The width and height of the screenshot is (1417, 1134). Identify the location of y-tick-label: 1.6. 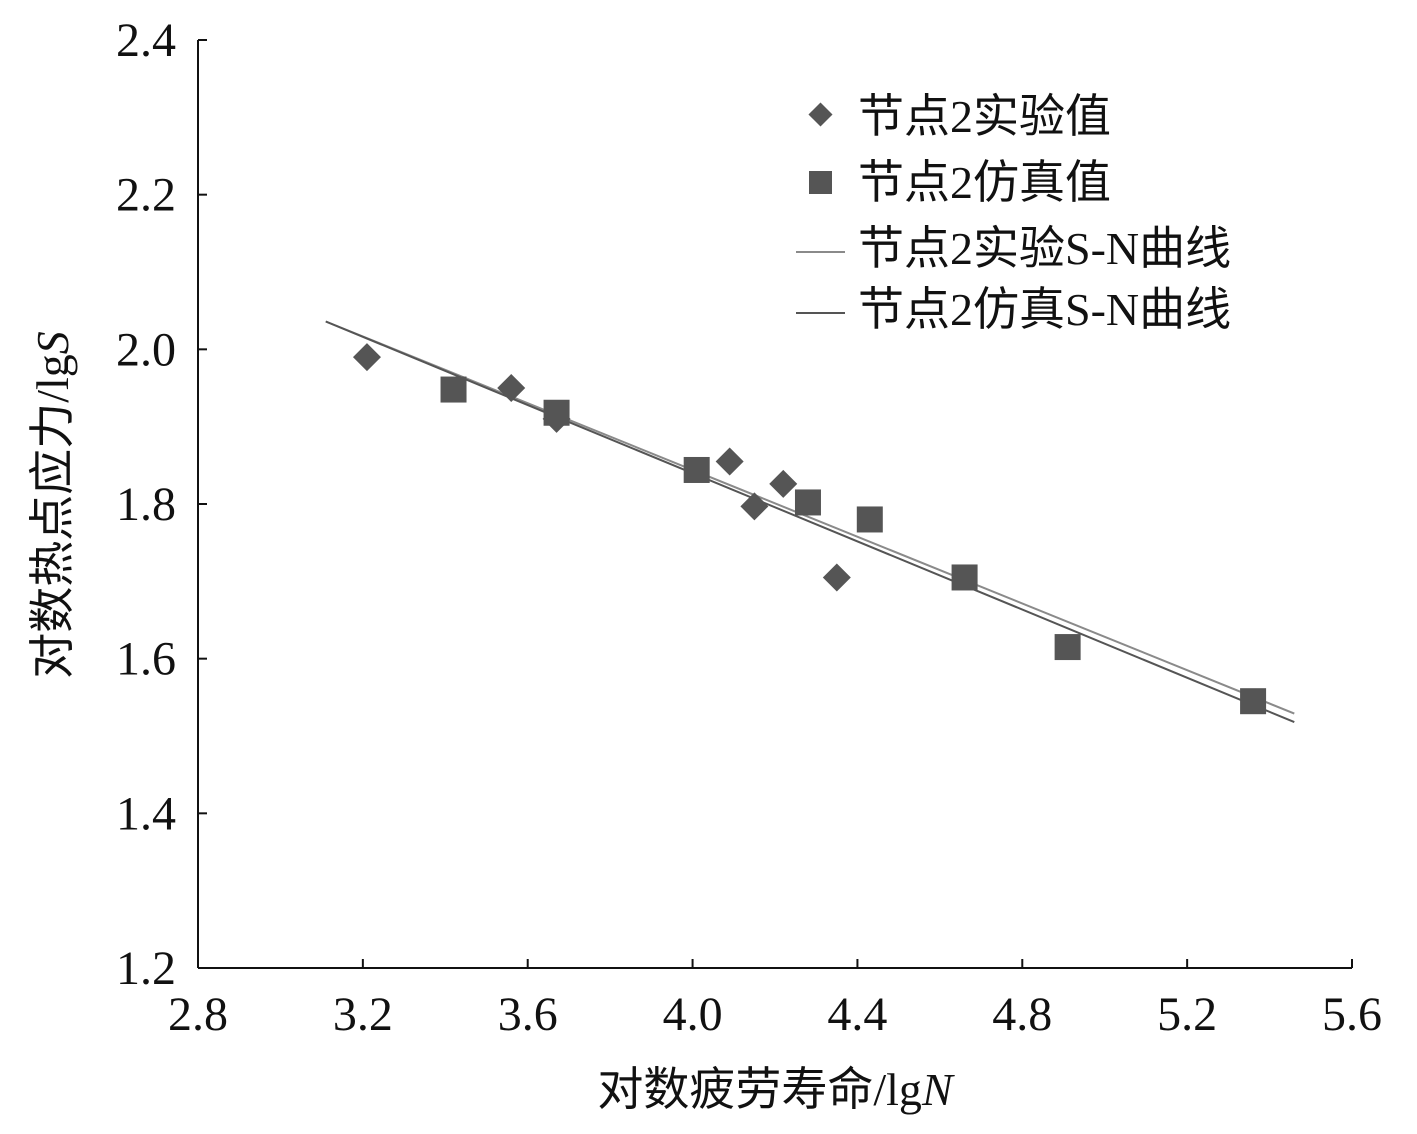
(146, 659).